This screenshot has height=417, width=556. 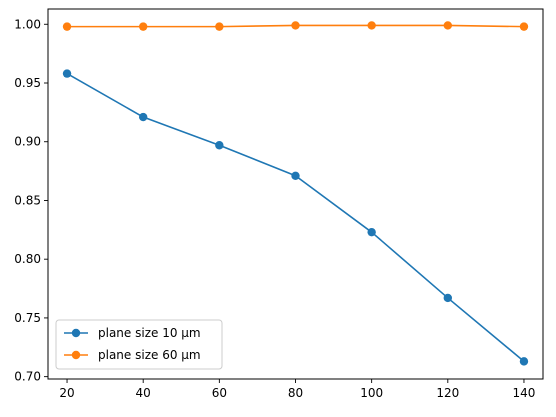 What do you see at coordinates (371, 393) in the screenshot?
I see `x-tick-label: 100` at bounding box center [371, 393].